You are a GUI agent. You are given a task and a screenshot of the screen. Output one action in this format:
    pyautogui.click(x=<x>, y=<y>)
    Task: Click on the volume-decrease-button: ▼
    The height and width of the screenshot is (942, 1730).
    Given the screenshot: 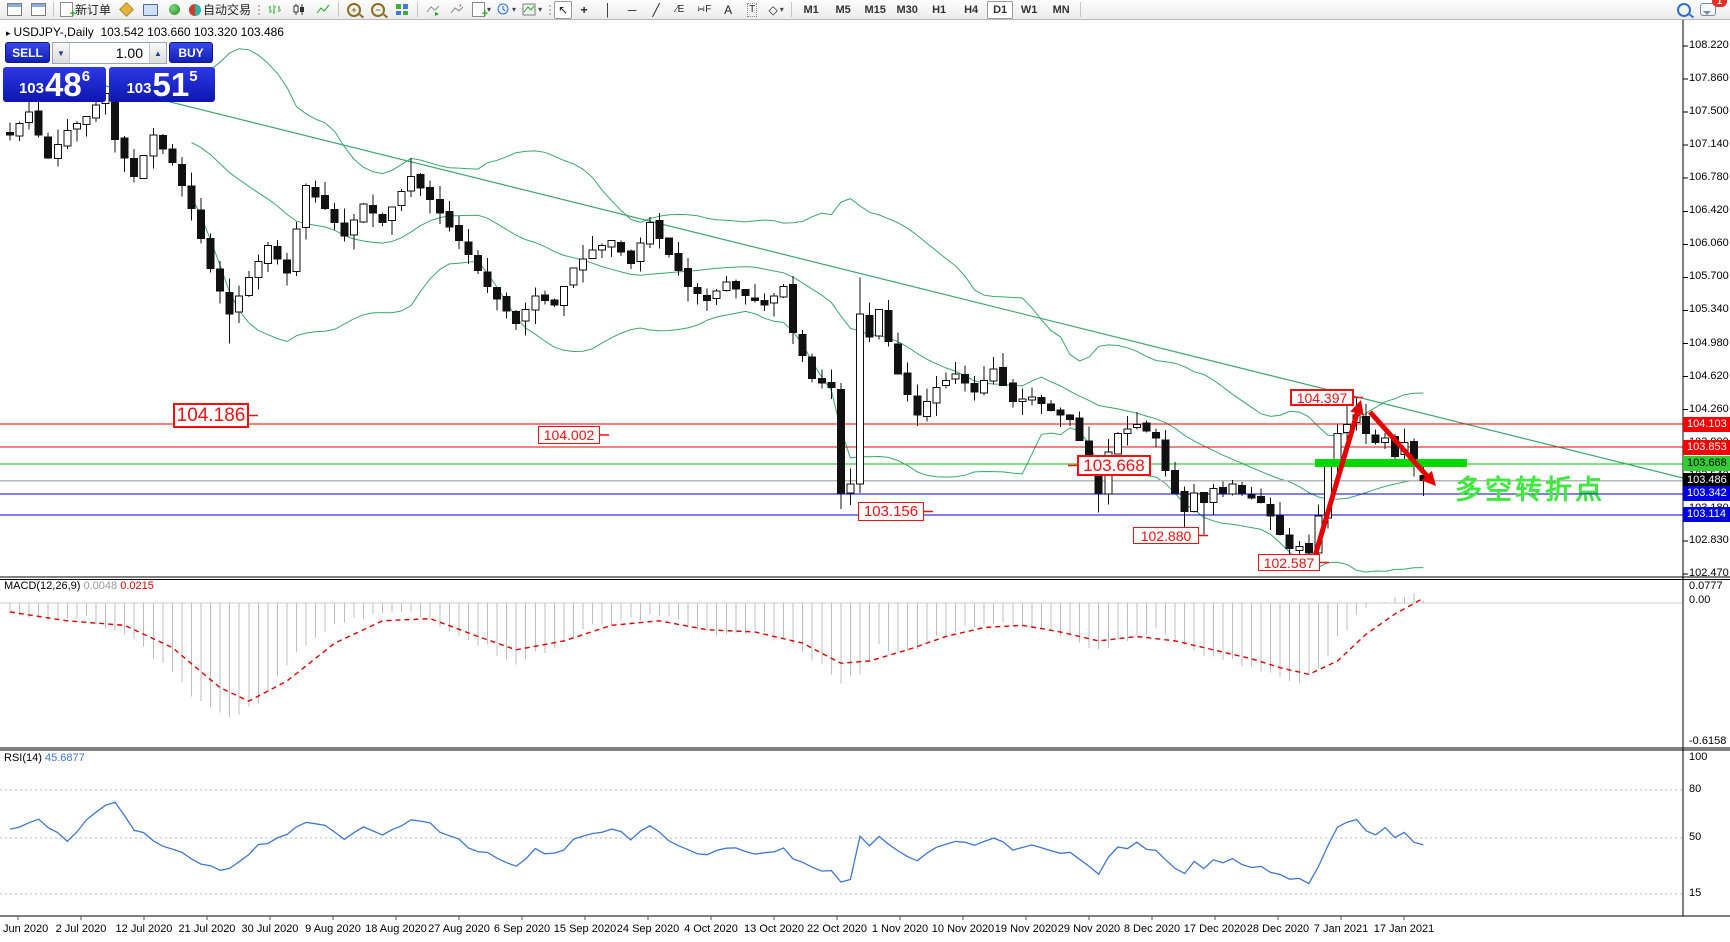 What is the action you would take?
    pyautogui.click(x=61, y=53)
    